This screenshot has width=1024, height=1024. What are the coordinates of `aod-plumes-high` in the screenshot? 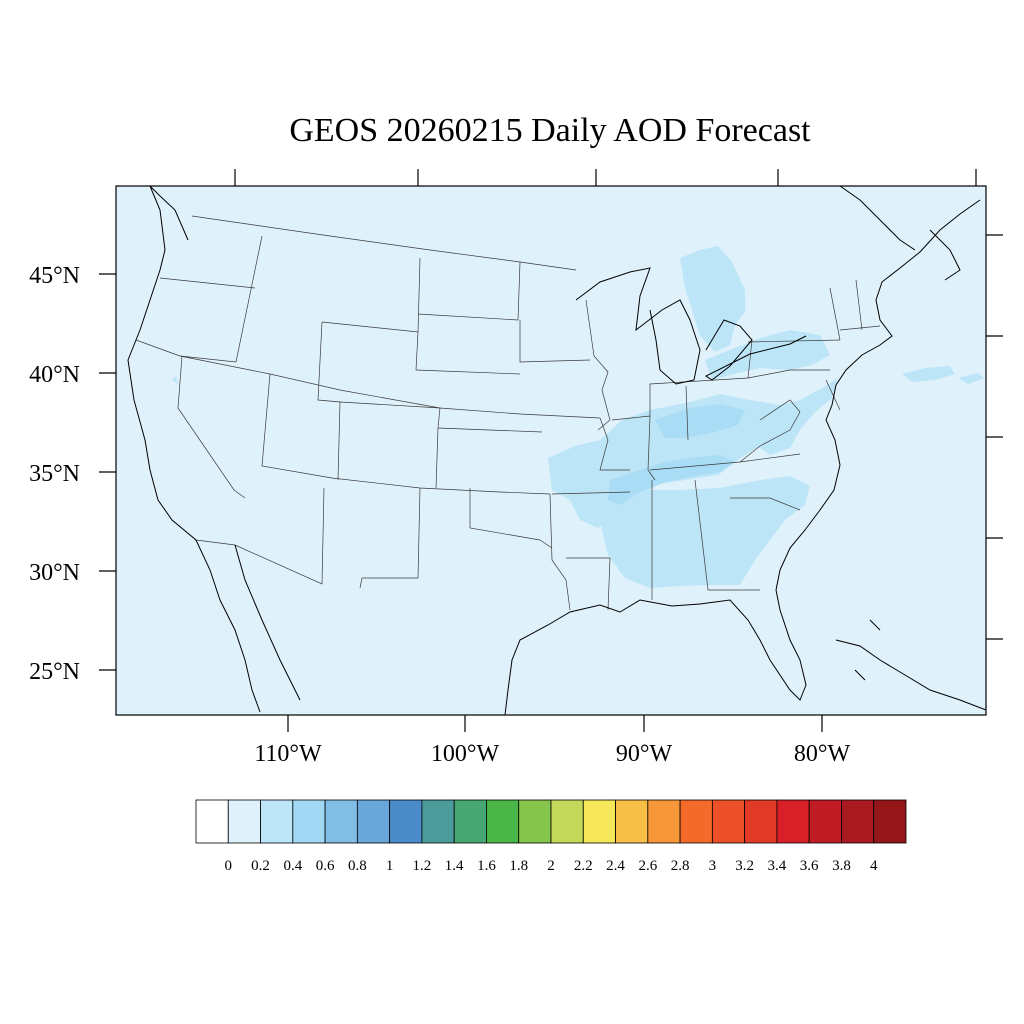 It's located at (676, 454).